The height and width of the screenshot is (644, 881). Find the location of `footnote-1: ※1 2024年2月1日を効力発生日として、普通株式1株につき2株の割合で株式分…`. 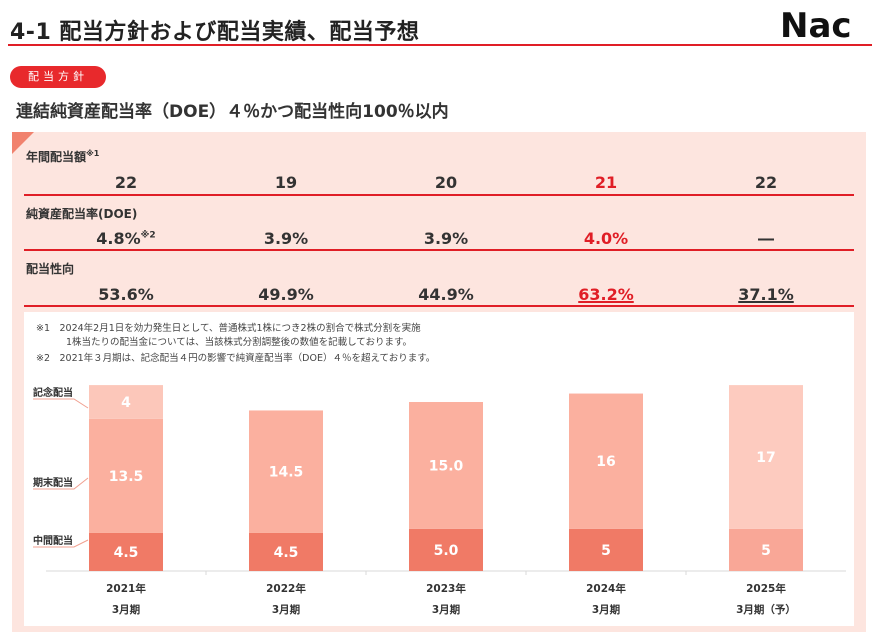

footnote-1: ※1 2024年2月1日を効力発生日として、普通株式1株につき2株の割合で株式分… is located at coordinates (228, 328).